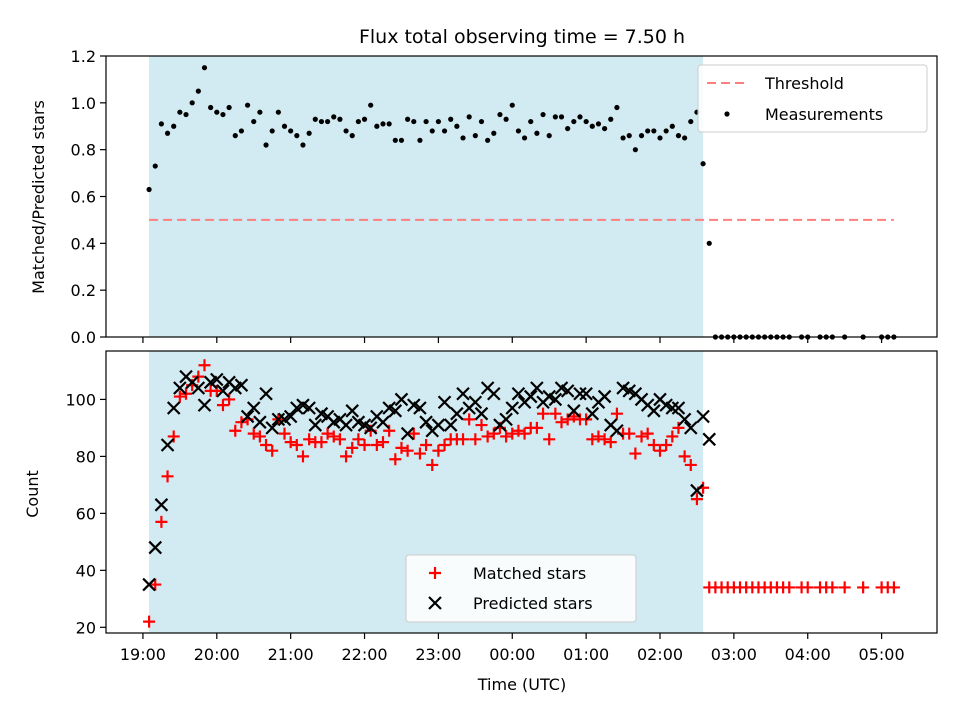 Image resolution: width=960 pixels, height=725 pixels. Describe the element at coordinates (80, 399) in the screenshot. I see `bottom-ytick-label: 100` at that location.